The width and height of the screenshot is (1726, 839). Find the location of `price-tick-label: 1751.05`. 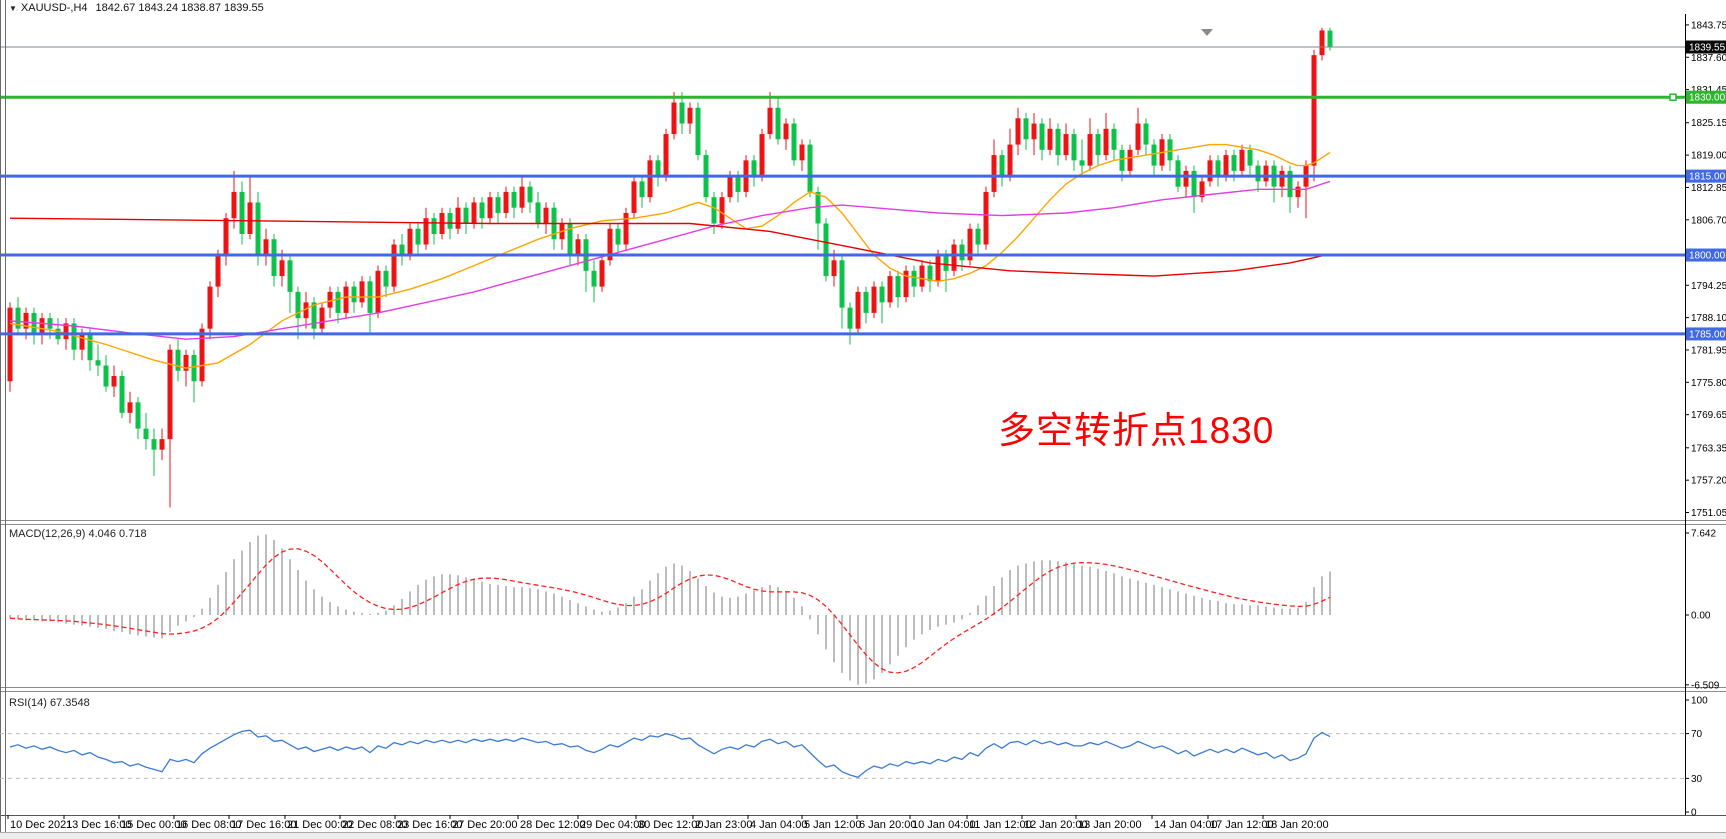

price-tick-label: 1751.05 is located at coordinates (1708, 513).